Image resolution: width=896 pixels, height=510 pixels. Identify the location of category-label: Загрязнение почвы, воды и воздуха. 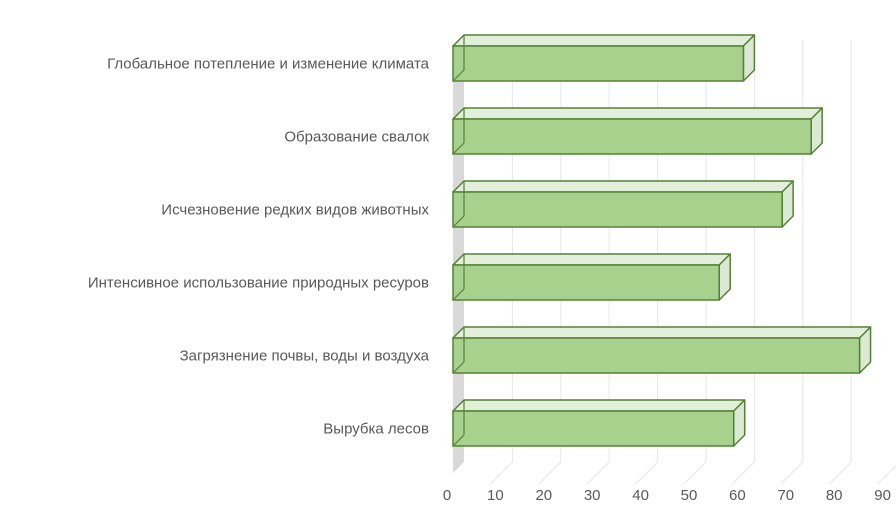
(305, 356).